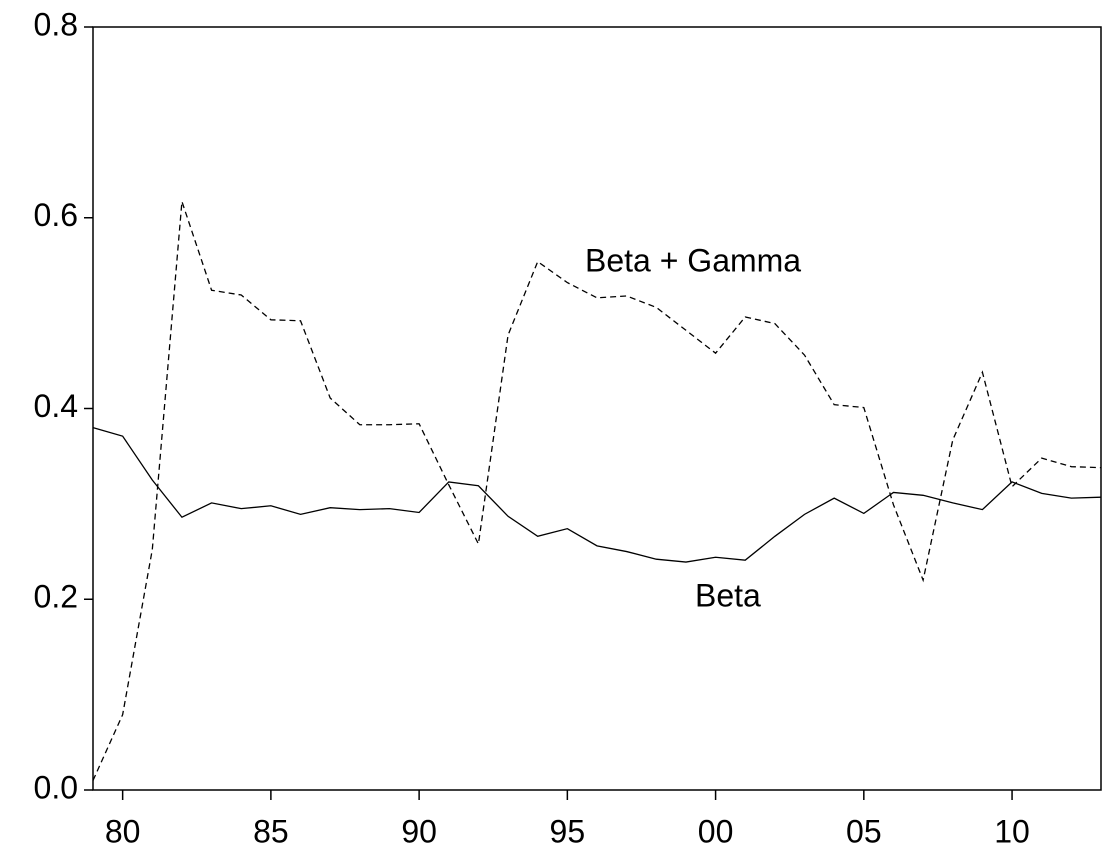 This screenshot has width=1102, height=859. What do you see at coordinates (123, 831) in the screenshot?
I see `x-tick-label: 80` at bounding box center [123, 831].